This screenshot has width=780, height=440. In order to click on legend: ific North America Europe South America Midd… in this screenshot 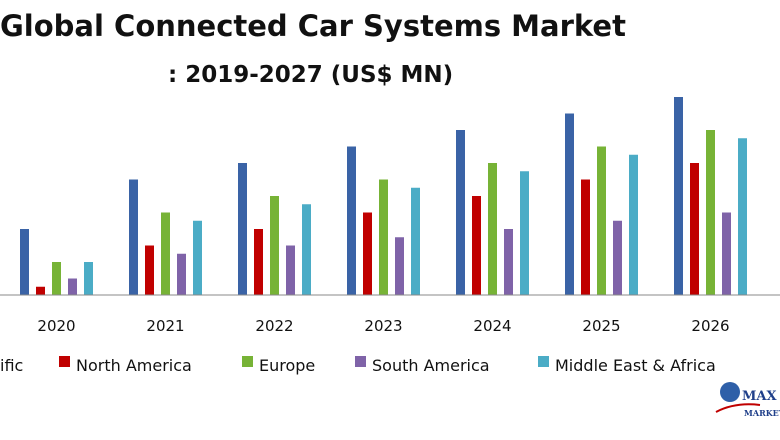, I will do `click(358, 365)`.